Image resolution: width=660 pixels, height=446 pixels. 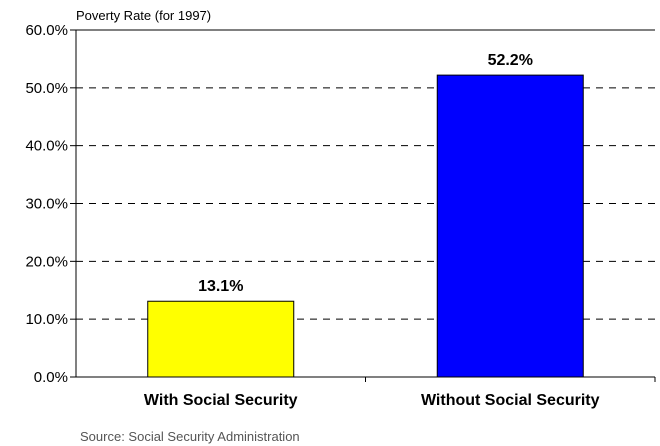 What do you see at coordinates (46, 30) in the screenshot?
I see `y-tick-label: 60.0%` at bounding box center [46, 30].